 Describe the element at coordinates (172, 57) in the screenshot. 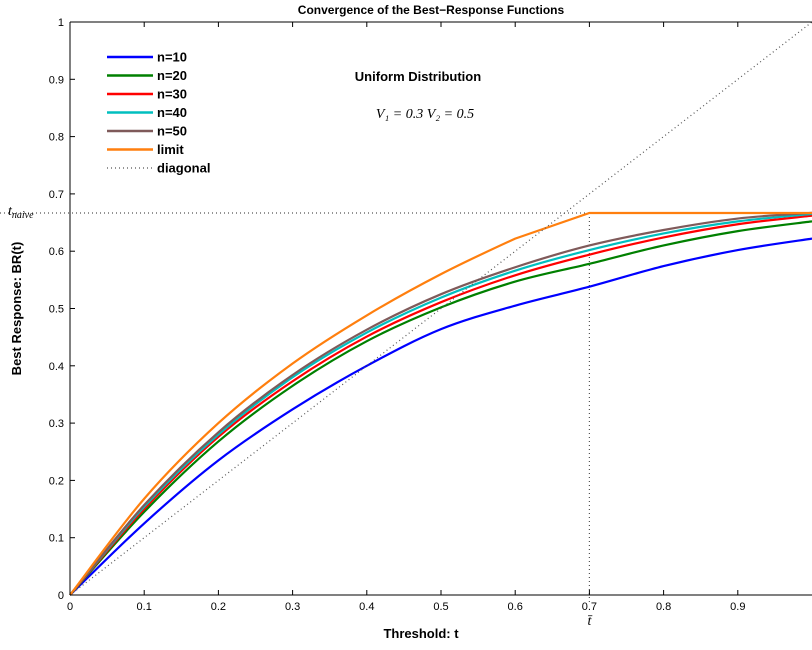

I see `legend-label: n=10` at that location.